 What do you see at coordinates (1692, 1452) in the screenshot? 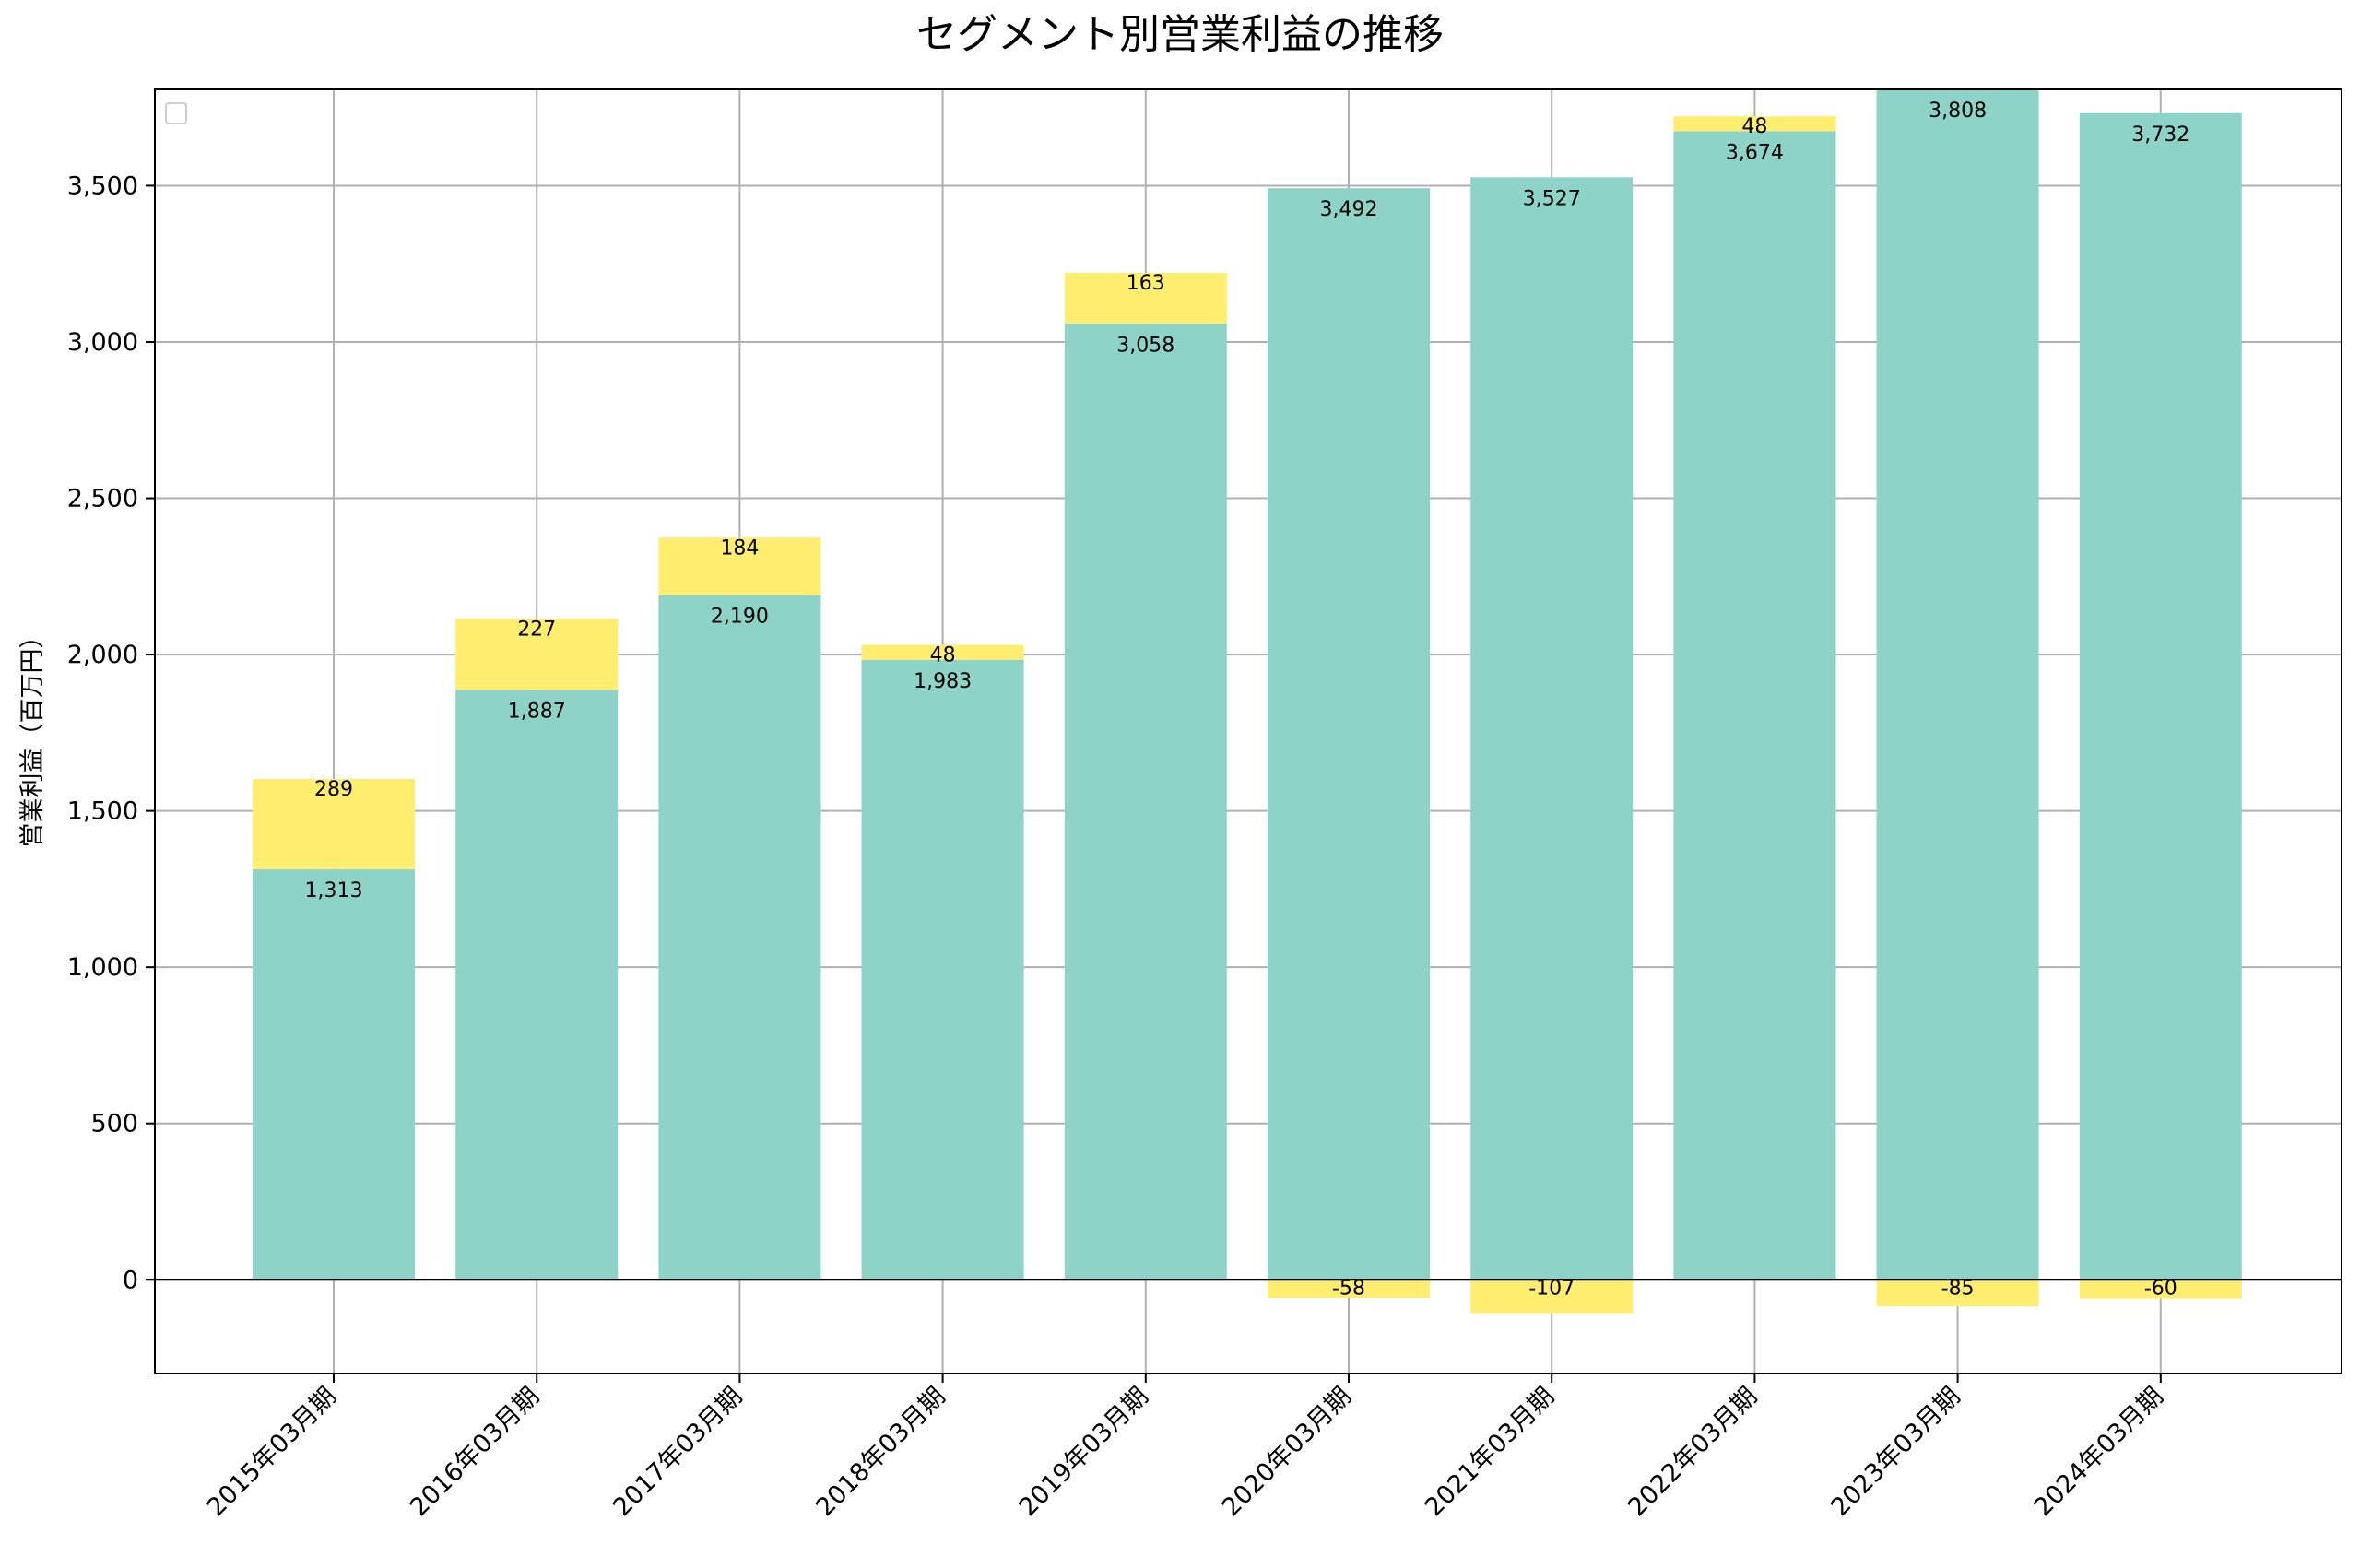
I see `x-tick-label: 2022年03月期` at bounding box center [1692, 1452].